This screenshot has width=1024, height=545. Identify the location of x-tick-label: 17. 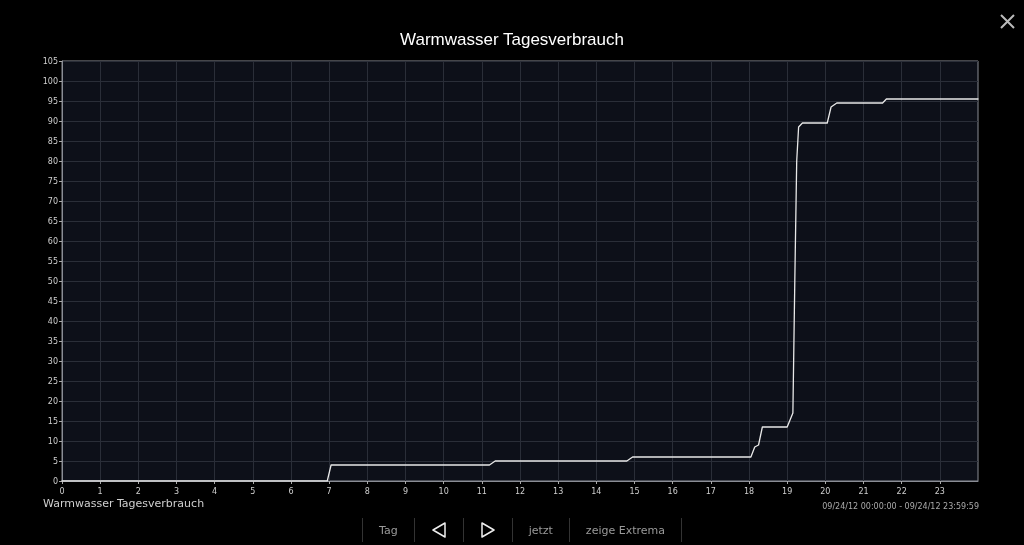
(710, 491).